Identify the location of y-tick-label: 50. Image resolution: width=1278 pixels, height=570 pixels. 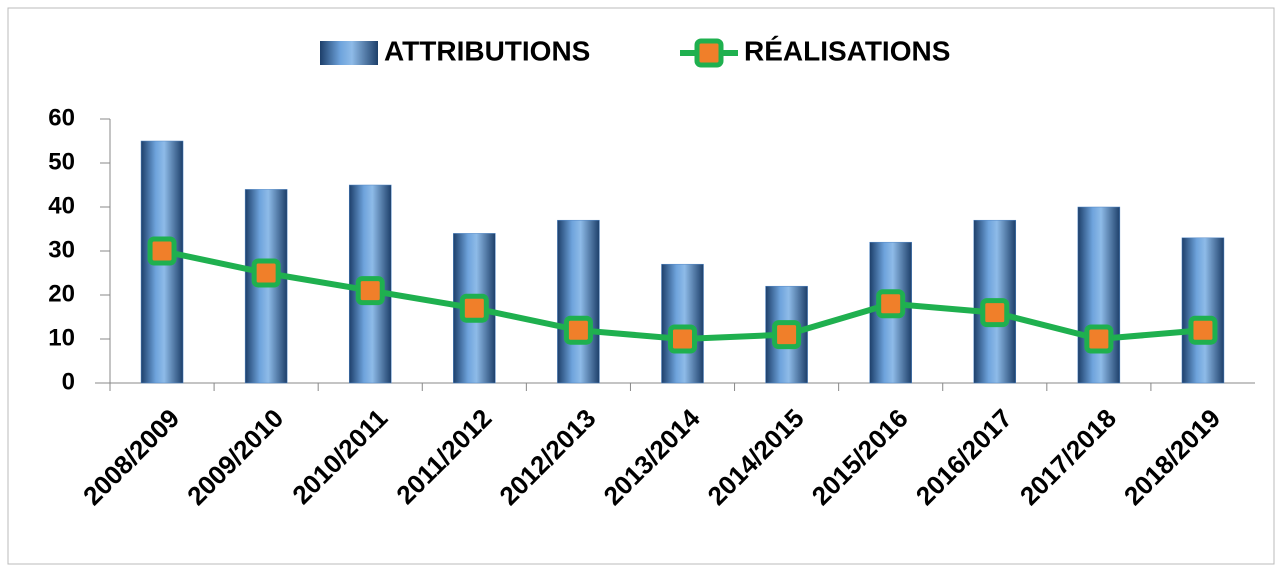
(61, 161).